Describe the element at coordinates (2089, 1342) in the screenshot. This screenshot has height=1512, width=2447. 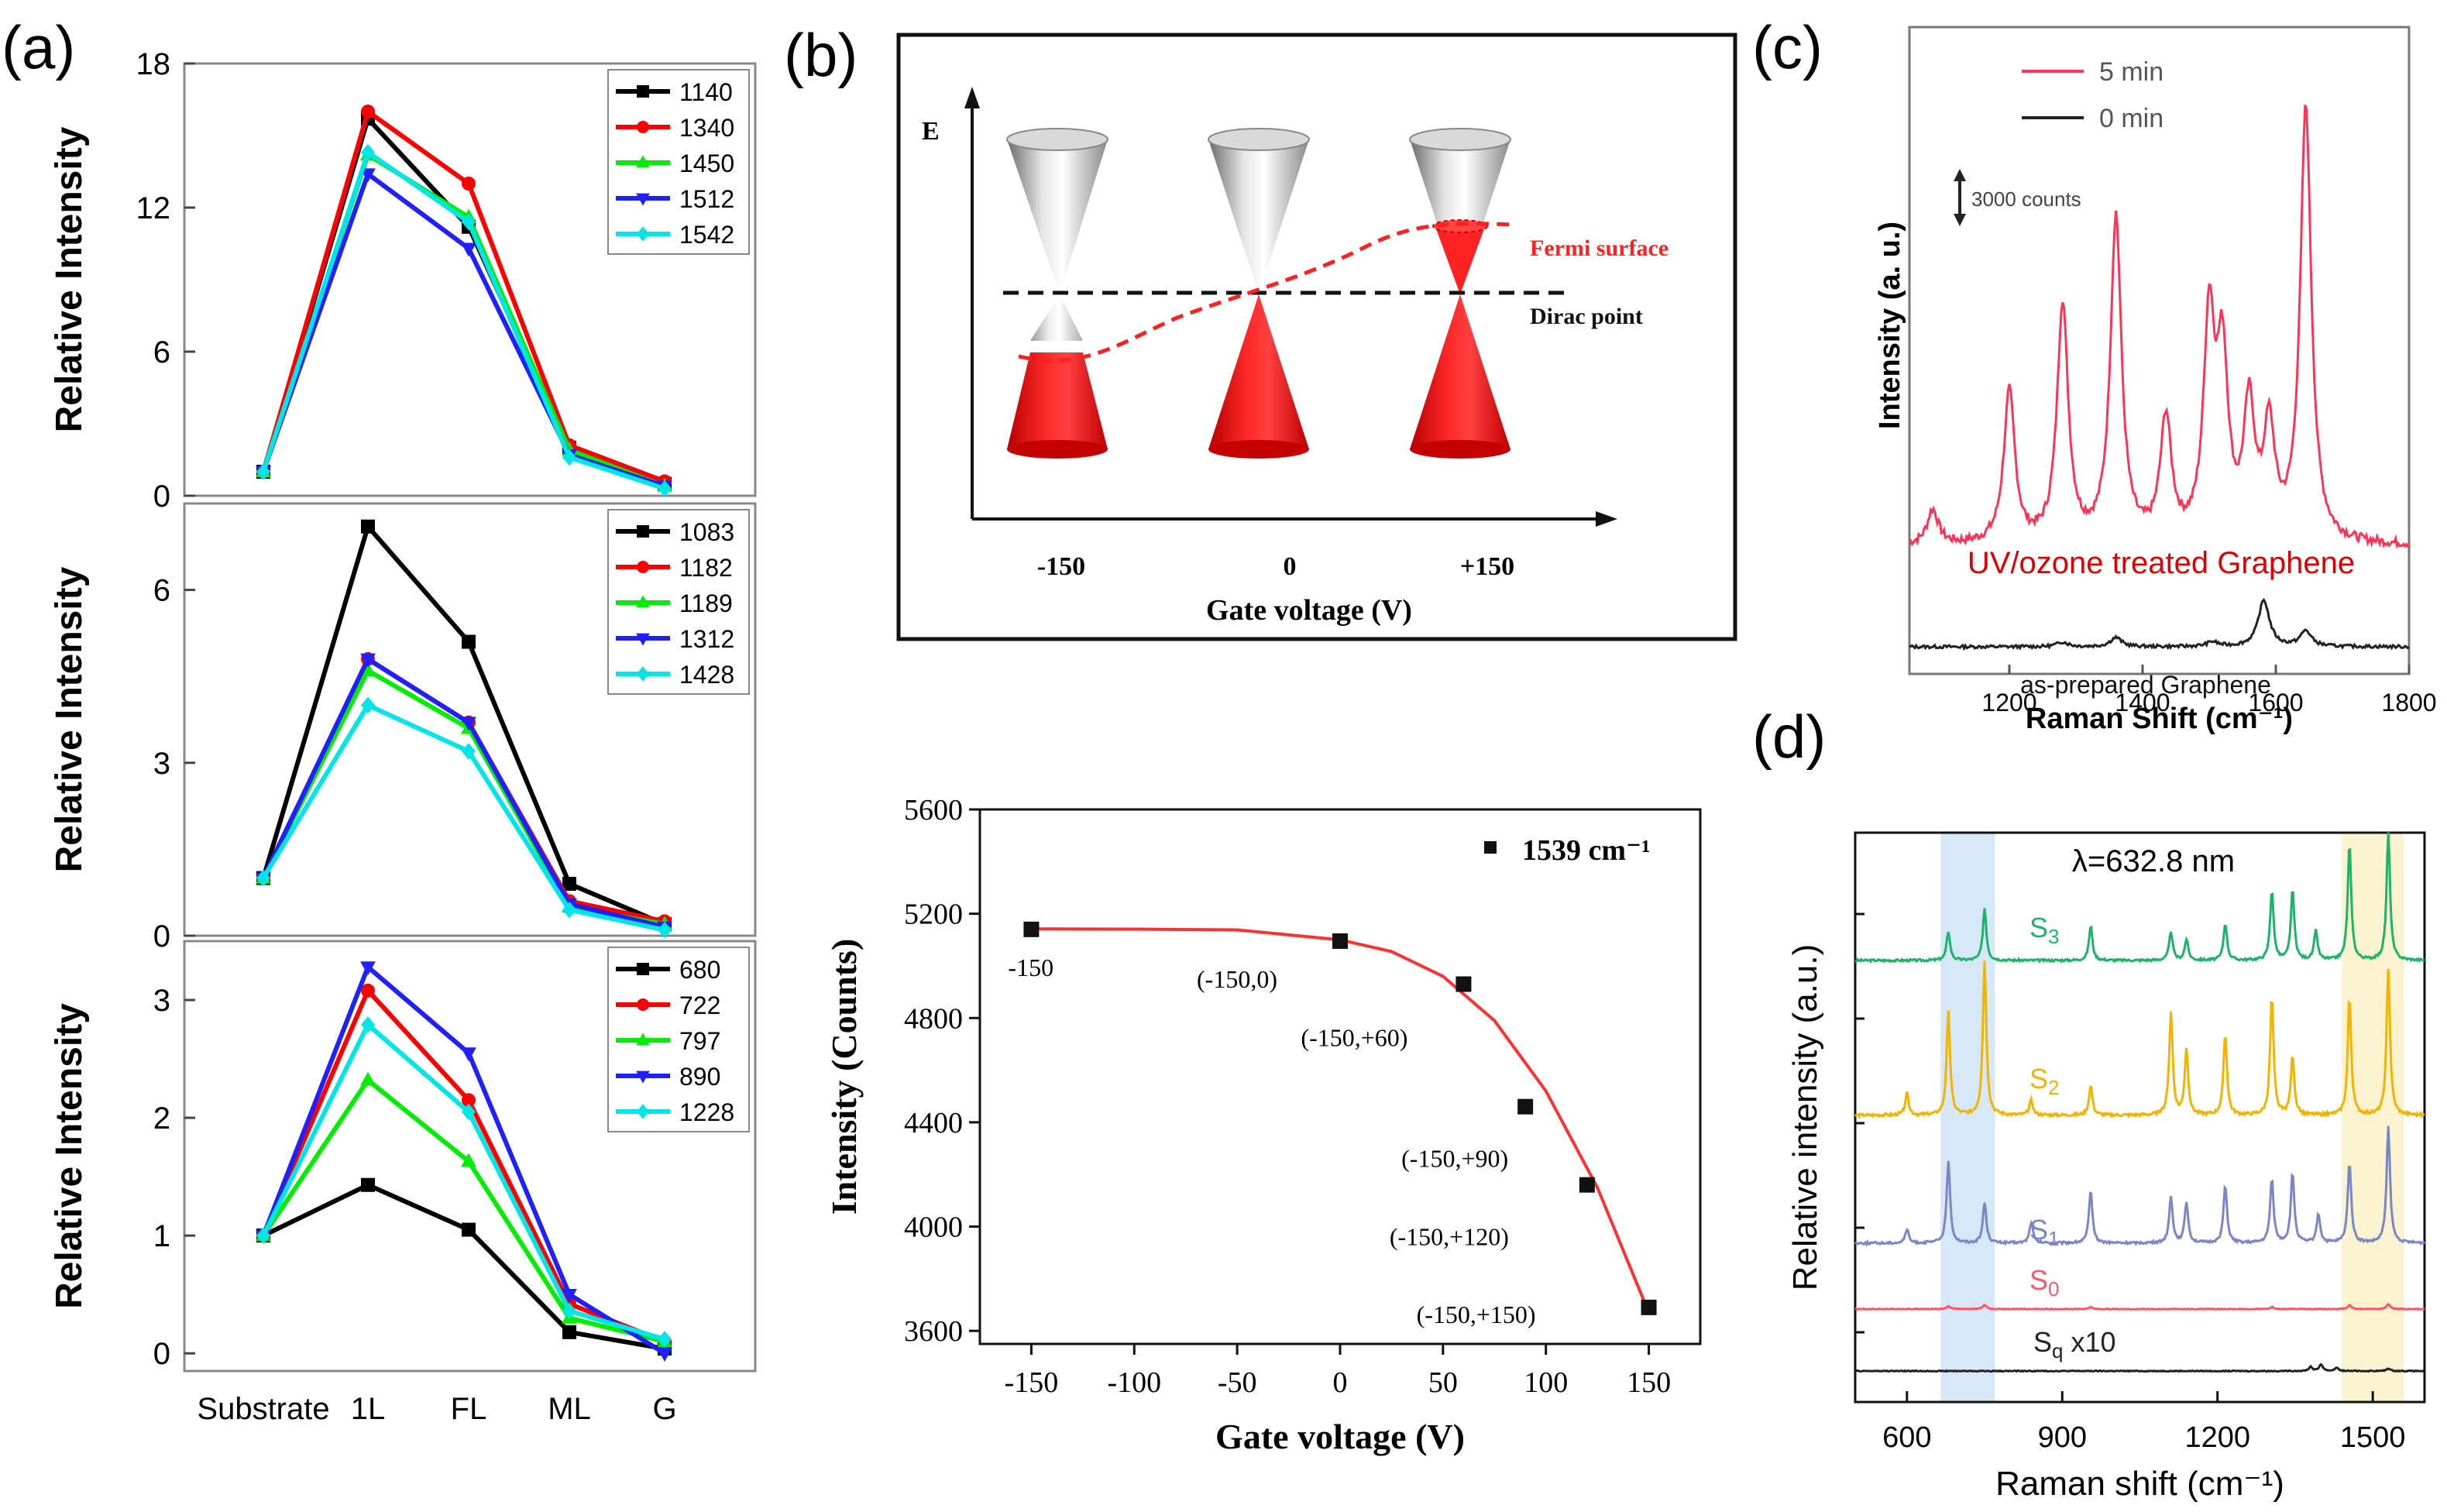
I see `series-label-suffix: x10` at that location.